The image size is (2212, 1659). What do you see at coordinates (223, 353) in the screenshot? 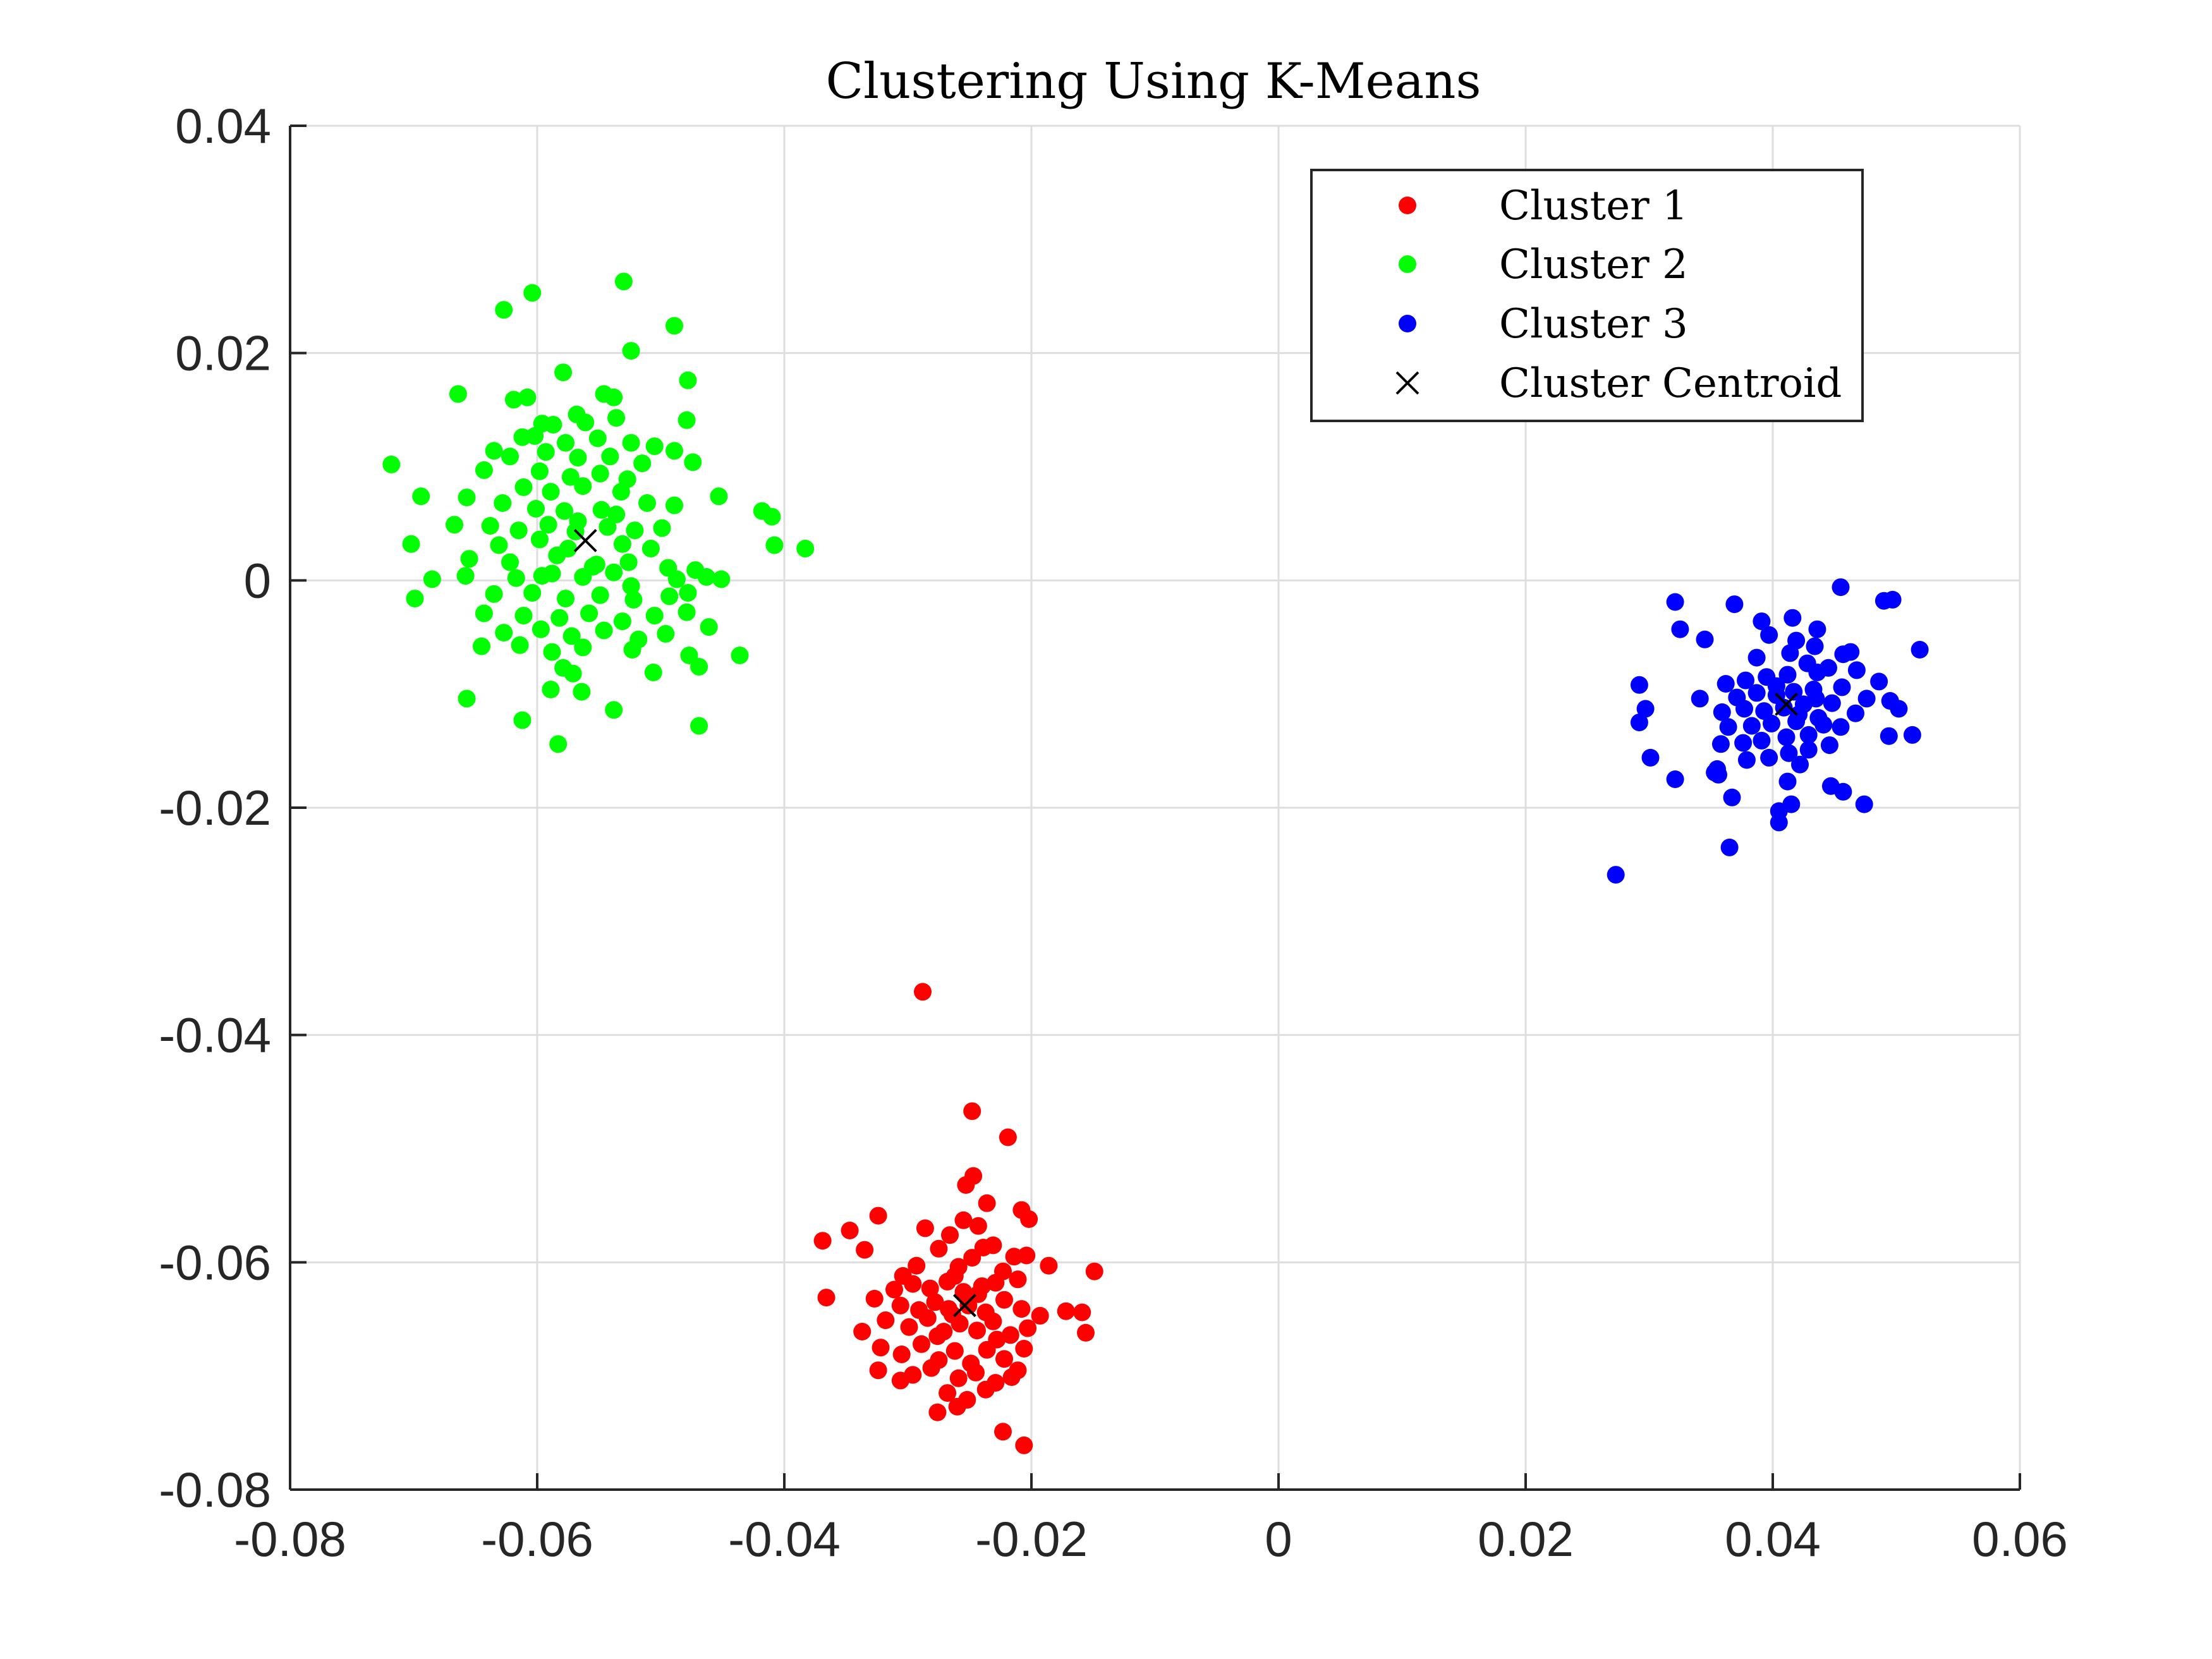
I see `y-tick-label-1: 0.02` at bounding box center [223, 353].